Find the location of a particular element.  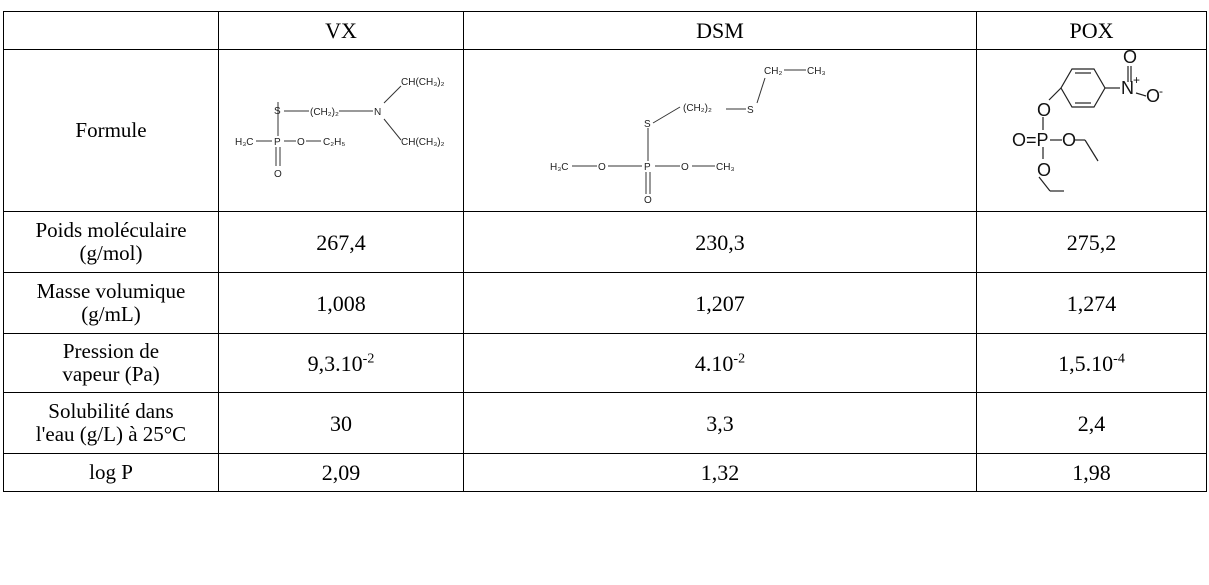

dsm-structure-cell: CH₂ CH₃ (CH₂)₂ S S H₃C O P O CH₃ O is located at coordinates (720, 130).